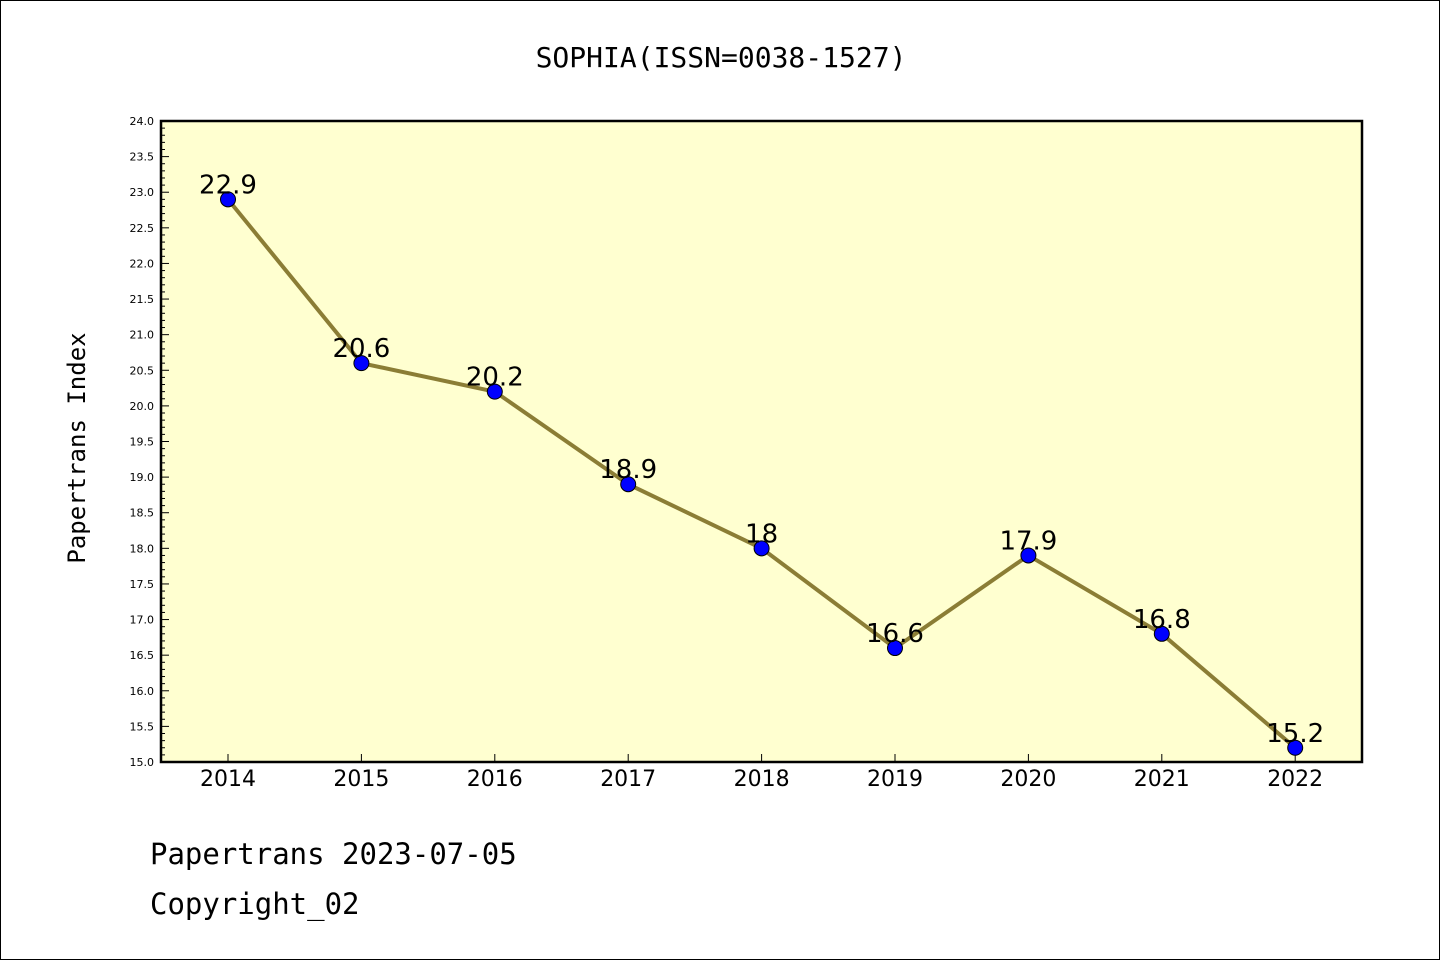 This screenshot has height=961, width=1440. What do you see at coordinates (142, 335) in the screenshot?
I see `y-tick-label: 21.0` at bounding box center [142, 335].